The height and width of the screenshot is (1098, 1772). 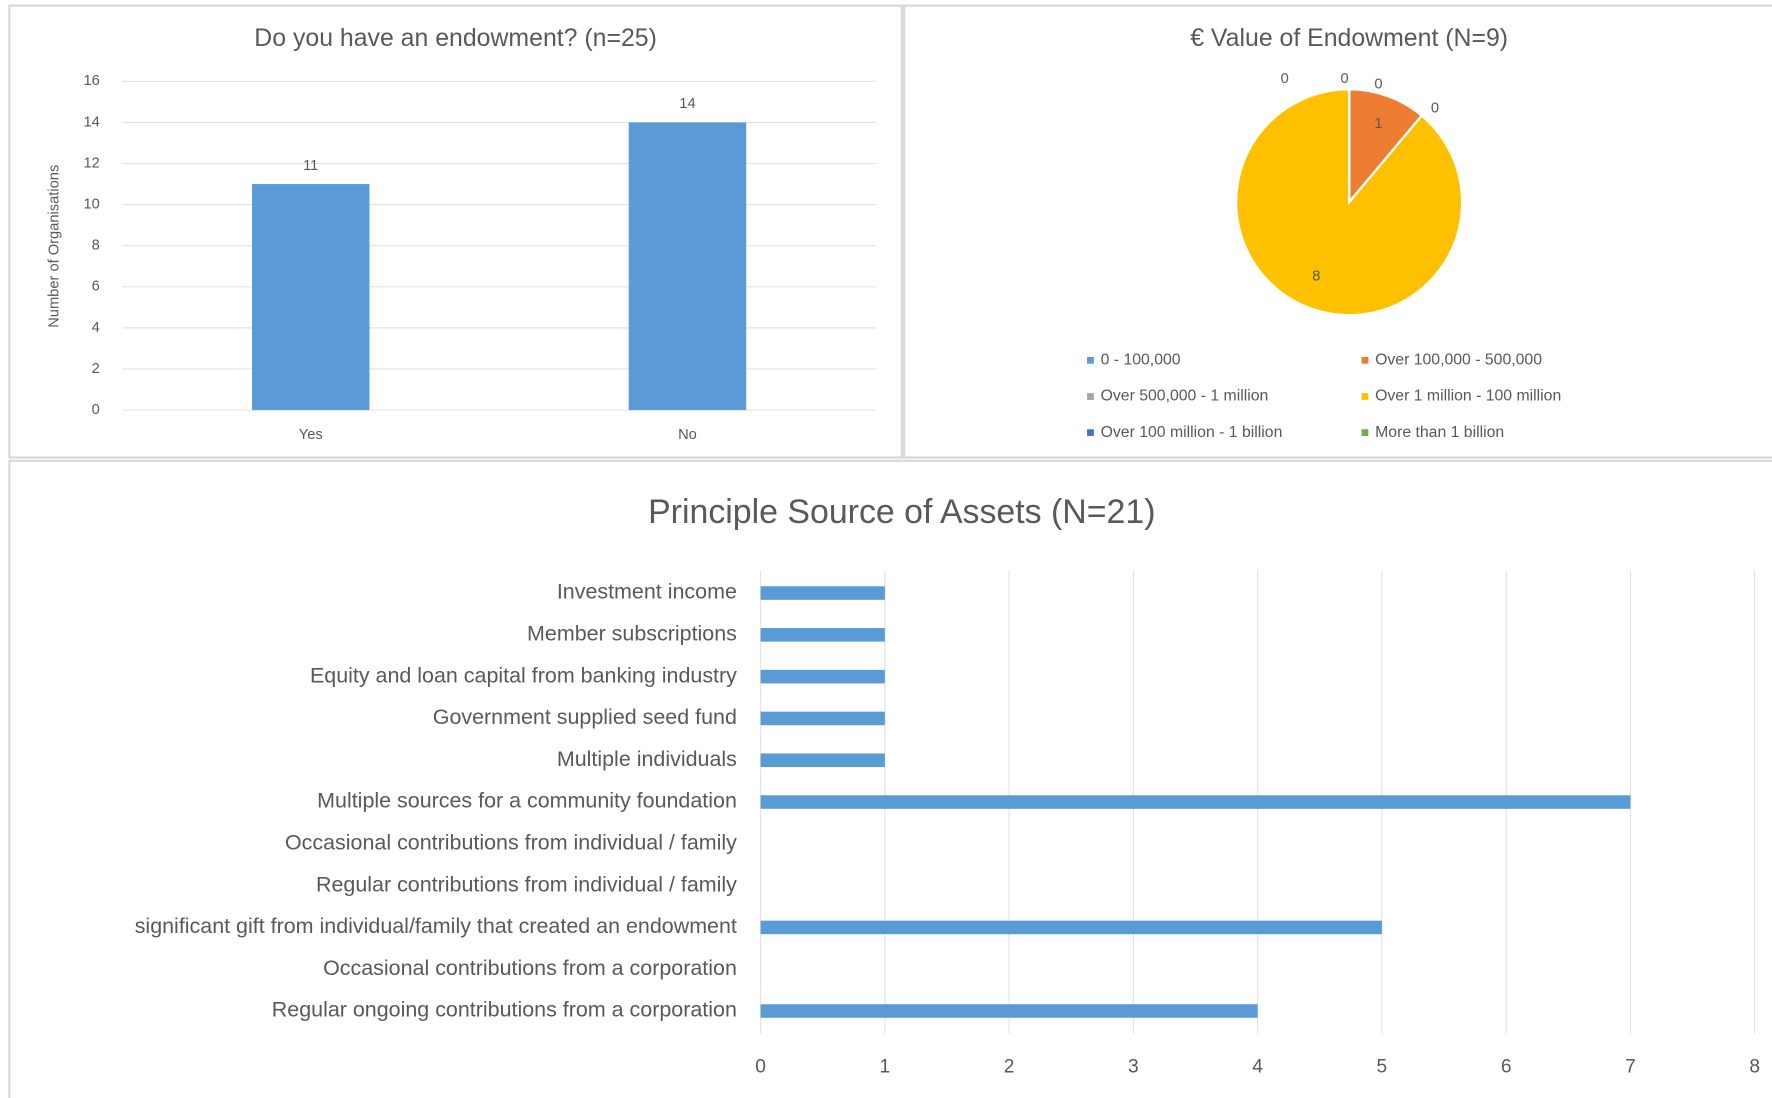 I want to click on y-tick-label: Multiple individuals, so click(x=647, y=759).